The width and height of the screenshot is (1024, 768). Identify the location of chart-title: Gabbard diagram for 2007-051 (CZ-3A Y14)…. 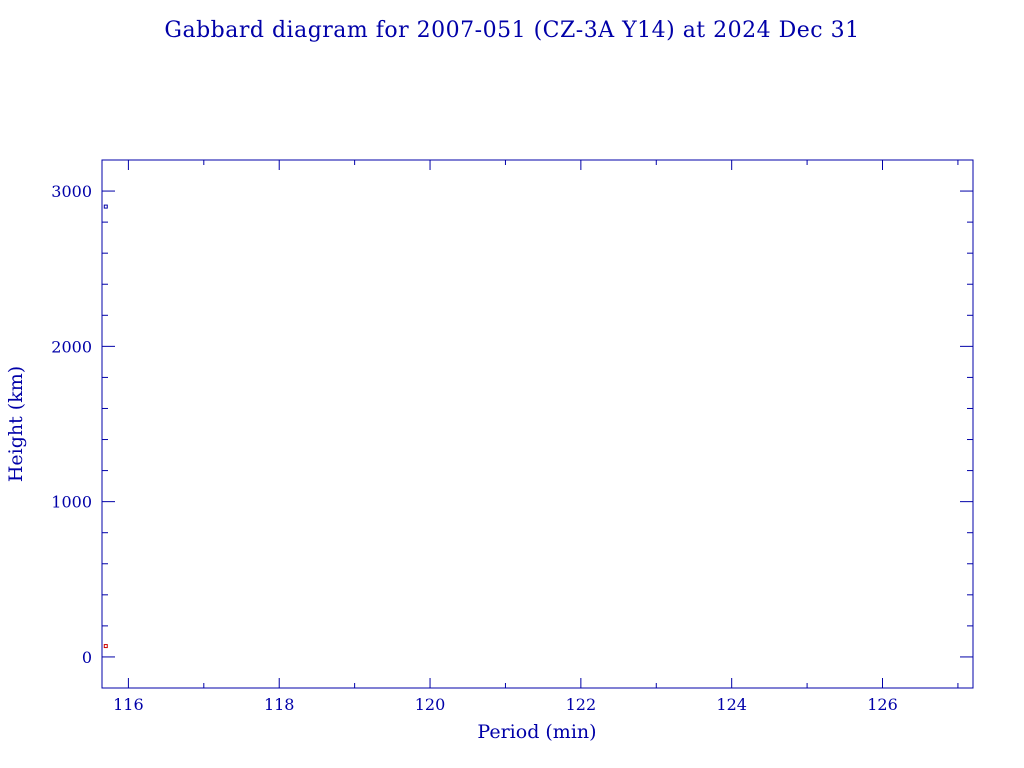
(511, 30).